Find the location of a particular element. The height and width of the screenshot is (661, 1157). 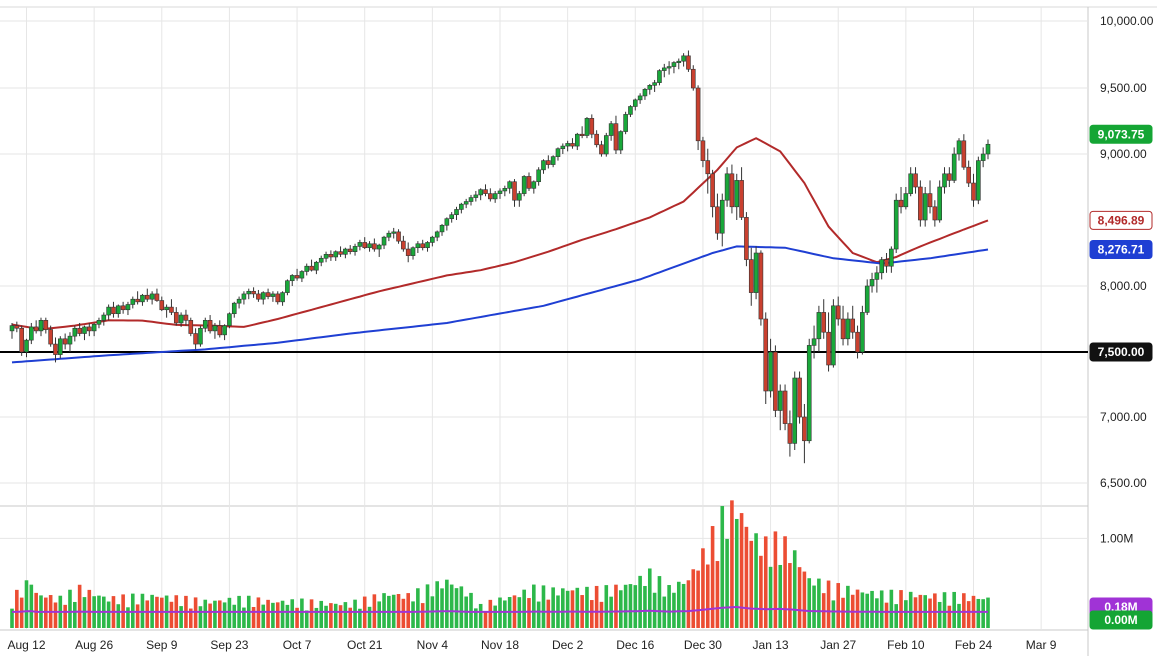

support-line-badge is located at coordinates (1121, 352).